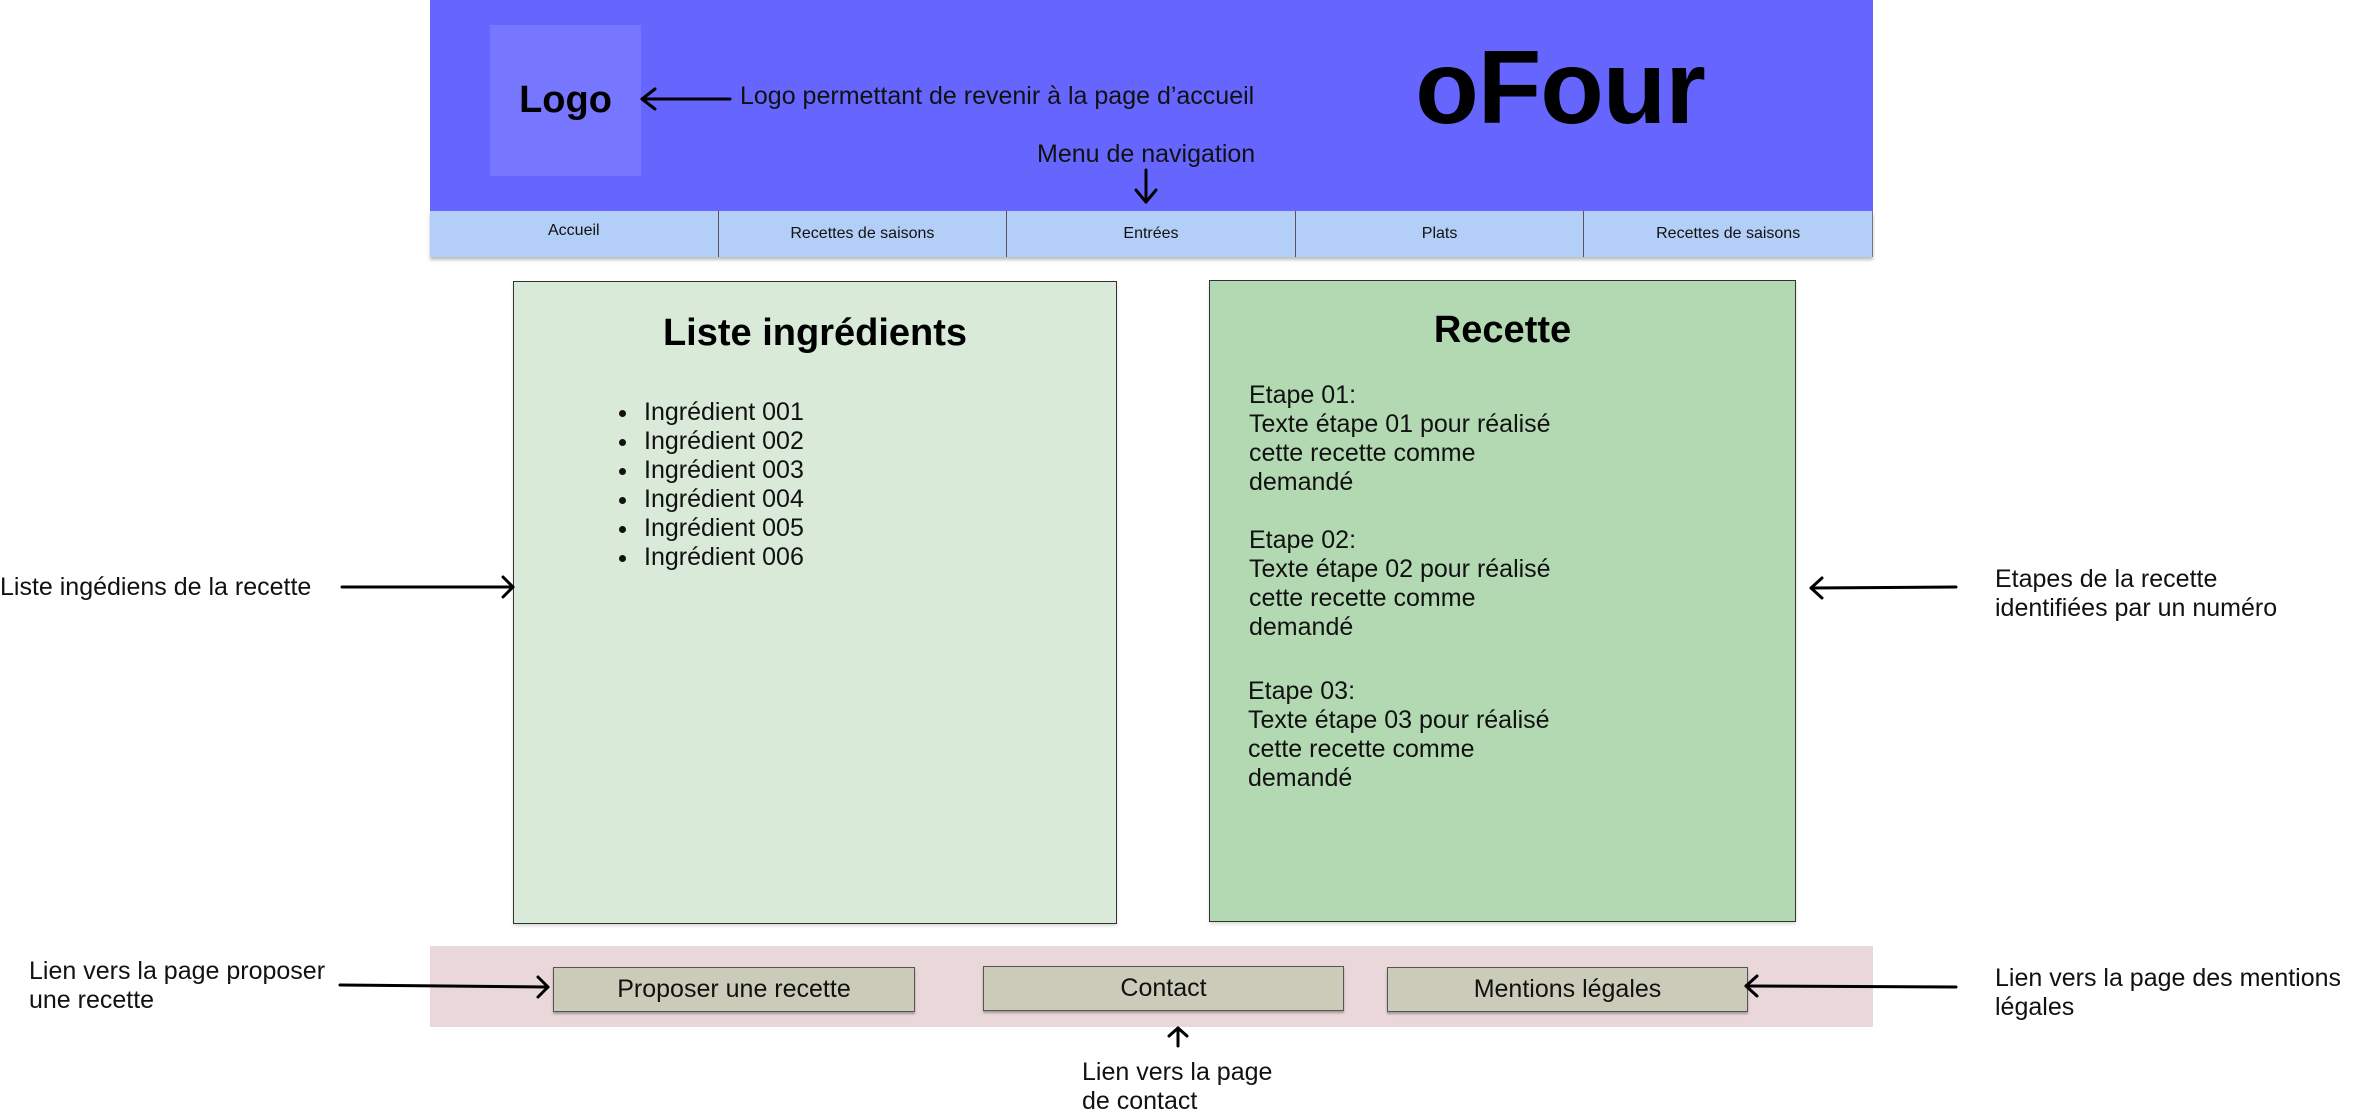  What do you see at coordinates (863, 234) in the screenshot?
I see `nav-item-recettes-de-saisons: Recettes de saisons` at bounding box center [863, 234].